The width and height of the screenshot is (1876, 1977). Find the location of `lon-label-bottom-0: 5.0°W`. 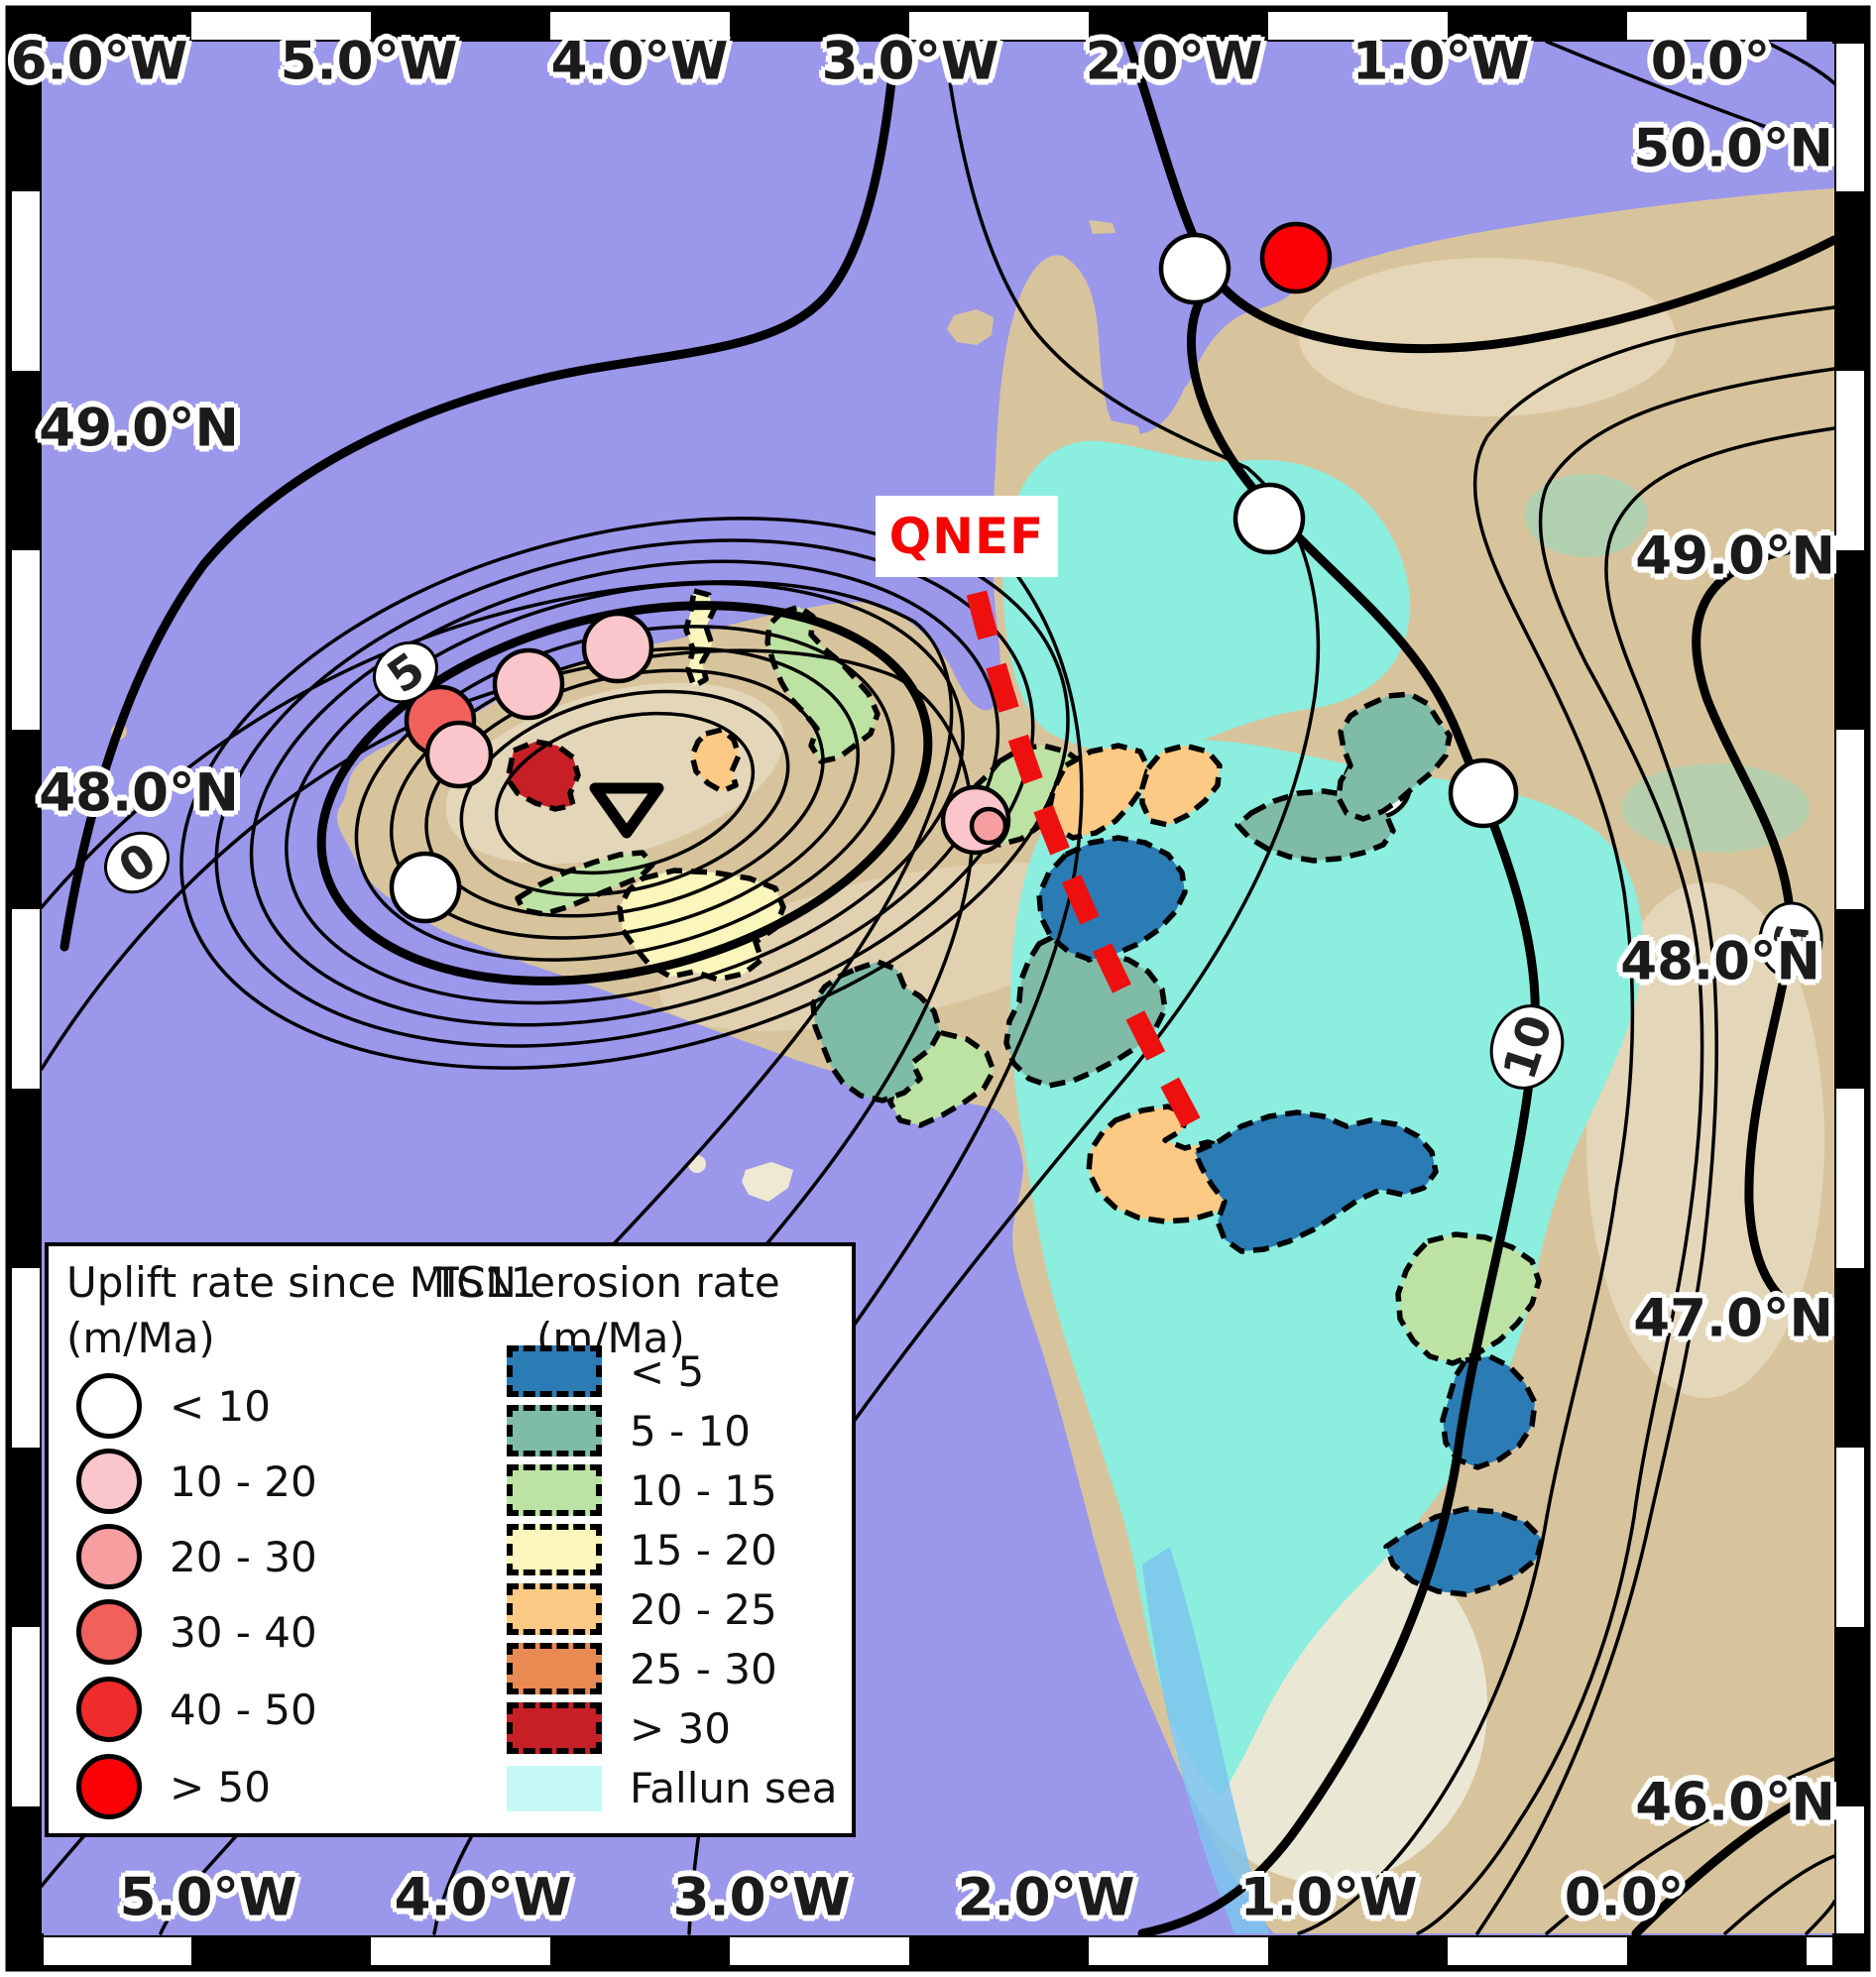

lon-label-bottom-0: 5.0°W is located at coordinates (208, 1897).